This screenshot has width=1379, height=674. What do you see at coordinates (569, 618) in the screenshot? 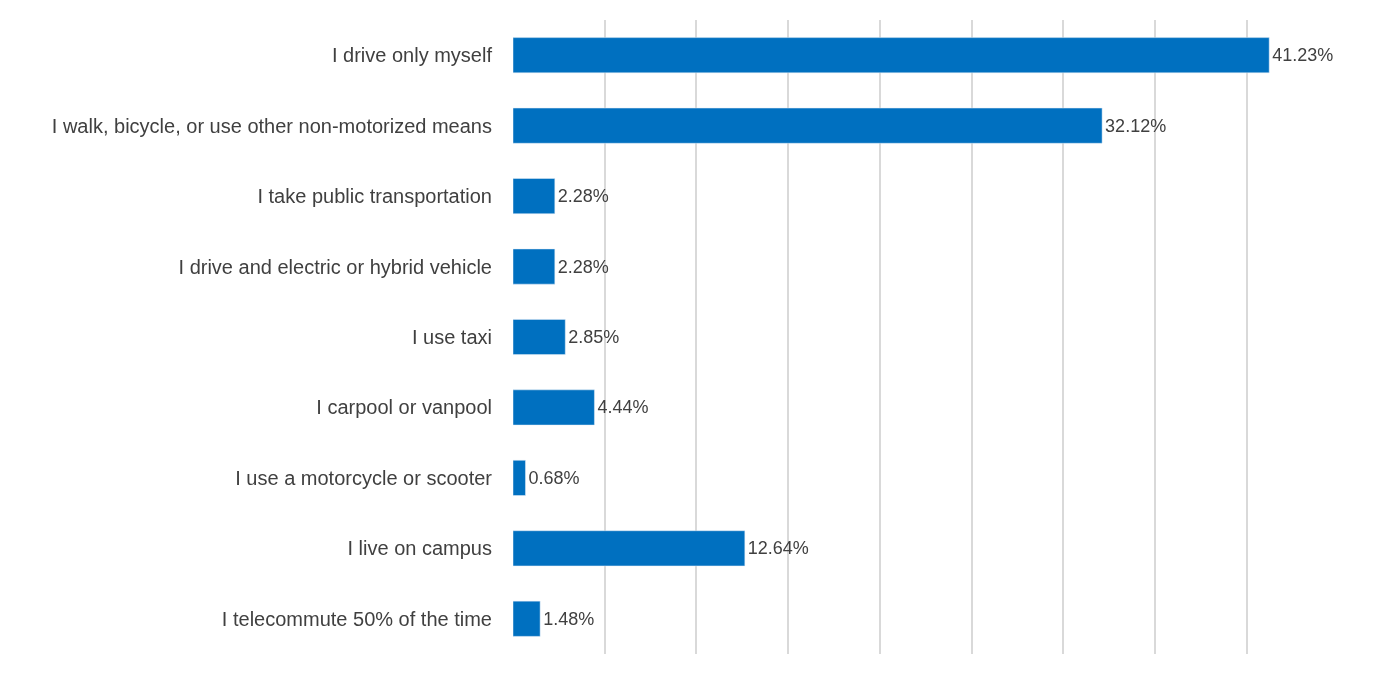
I see `data-label: 1.48%` at bounding box center [569, 618].